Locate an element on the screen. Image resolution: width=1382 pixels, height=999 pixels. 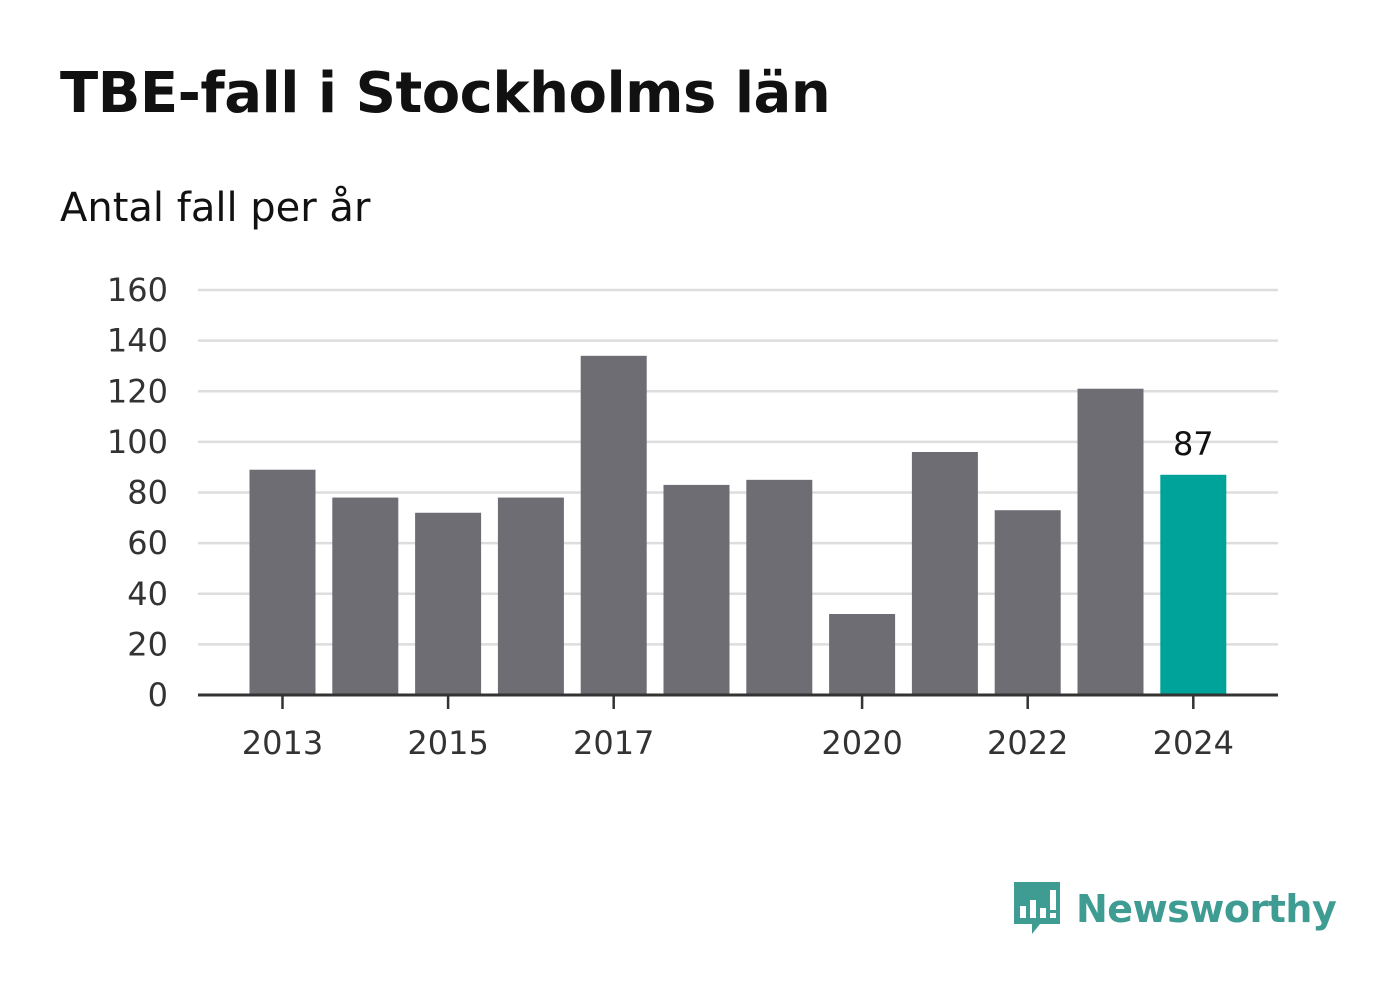
y-tick-label: 120 is located at coordinates (137, 391).